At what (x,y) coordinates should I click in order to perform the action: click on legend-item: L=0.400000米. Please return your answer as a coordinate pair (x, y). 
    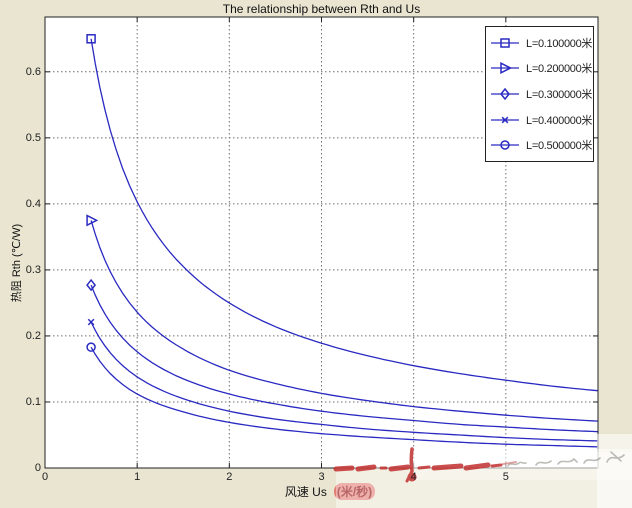
    Looking at the image, I should click on (541, 120).